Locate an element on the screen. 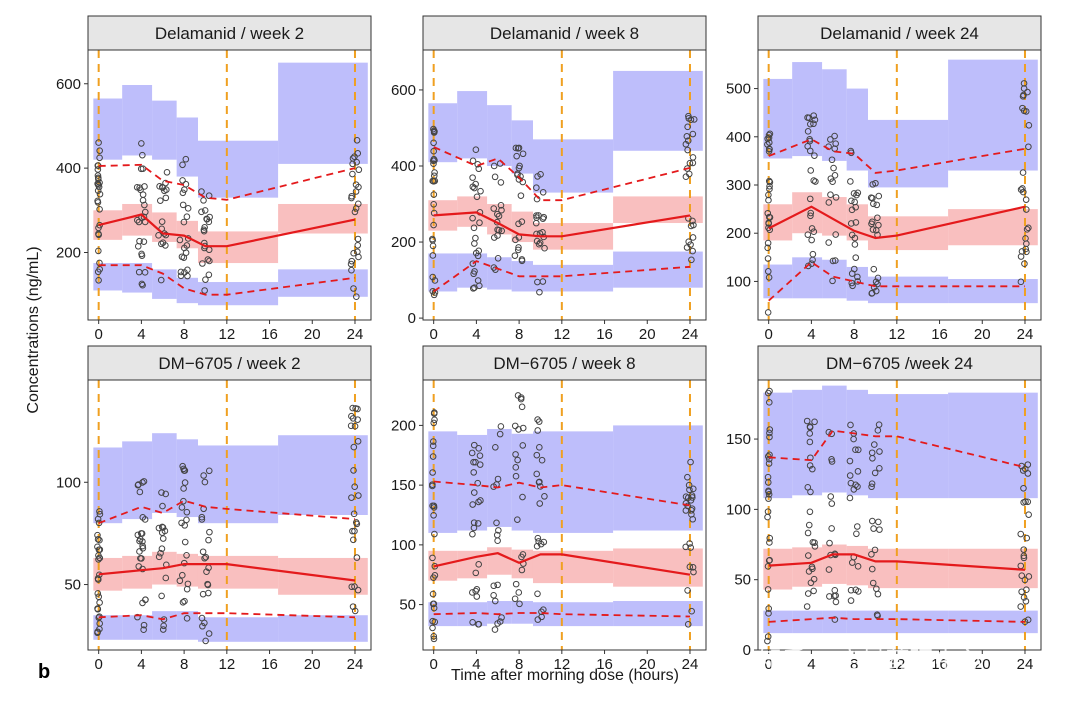 The image size is (1080, 705). observed-upper-percentile-line is located at coordinates (562, 493).